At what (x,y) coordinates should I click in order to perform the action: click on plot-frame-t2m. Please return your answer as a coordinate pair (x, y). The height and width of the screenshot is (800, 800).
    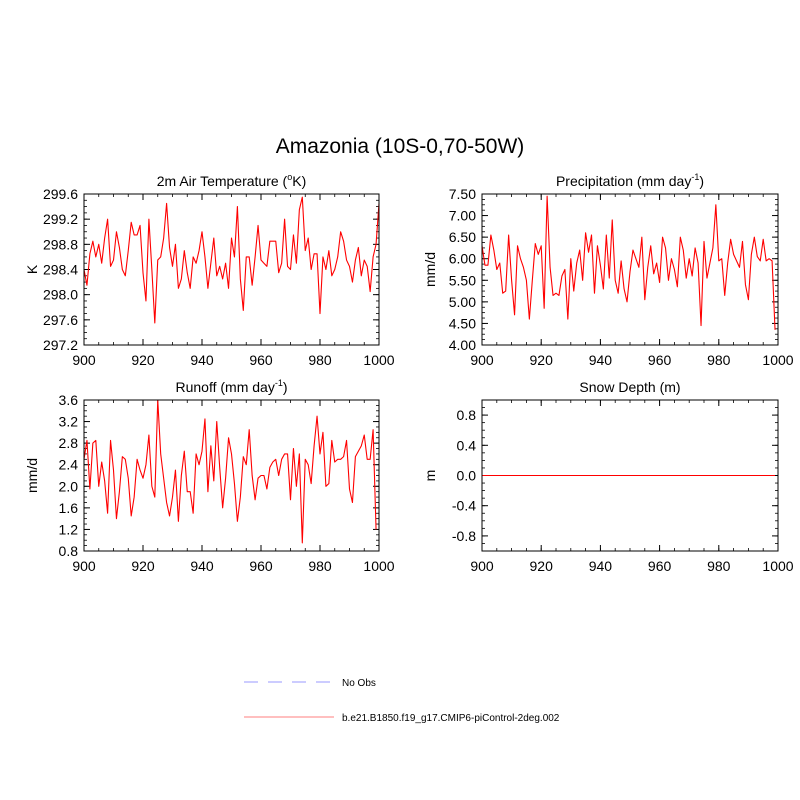
    Looking at the image, I should click on (231, 269).